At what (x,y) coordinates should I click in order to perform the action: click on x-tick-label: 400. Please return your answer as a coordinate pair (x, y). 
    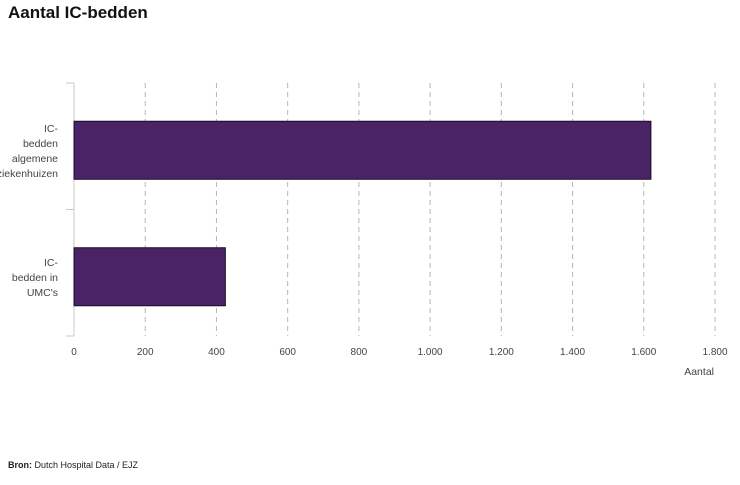
    Looking at the image, I should click on (216, 352).